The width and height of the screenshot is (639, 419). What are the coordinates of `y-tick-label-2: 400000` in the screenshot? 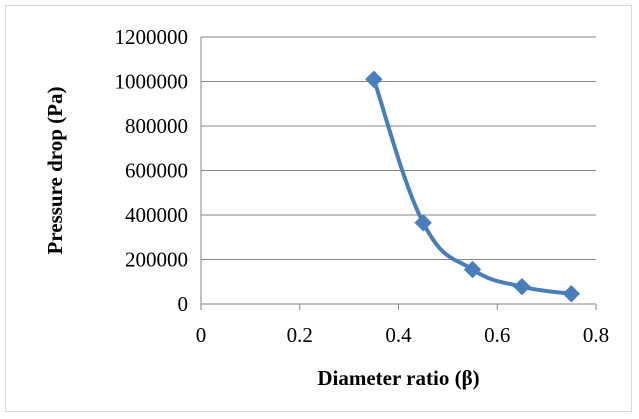 It's located at (156, 215).